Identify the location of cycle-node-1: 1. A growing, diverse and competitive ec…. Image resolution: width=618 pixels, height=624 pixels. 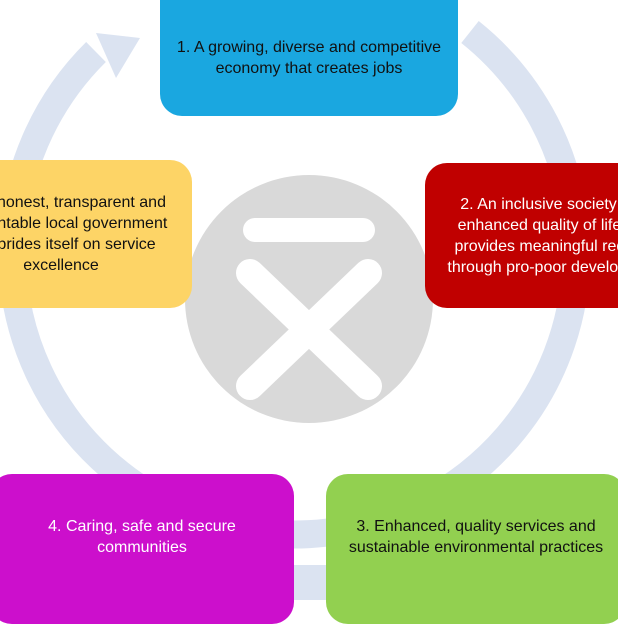
(309, 58).